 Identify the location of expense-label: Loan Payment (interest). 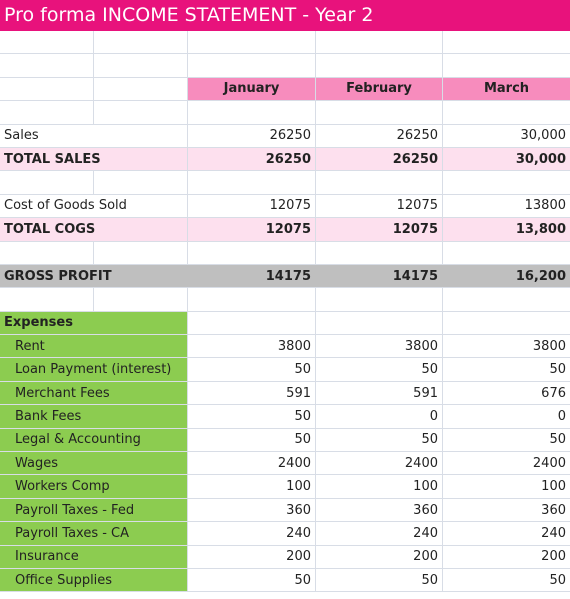
(94, 369).